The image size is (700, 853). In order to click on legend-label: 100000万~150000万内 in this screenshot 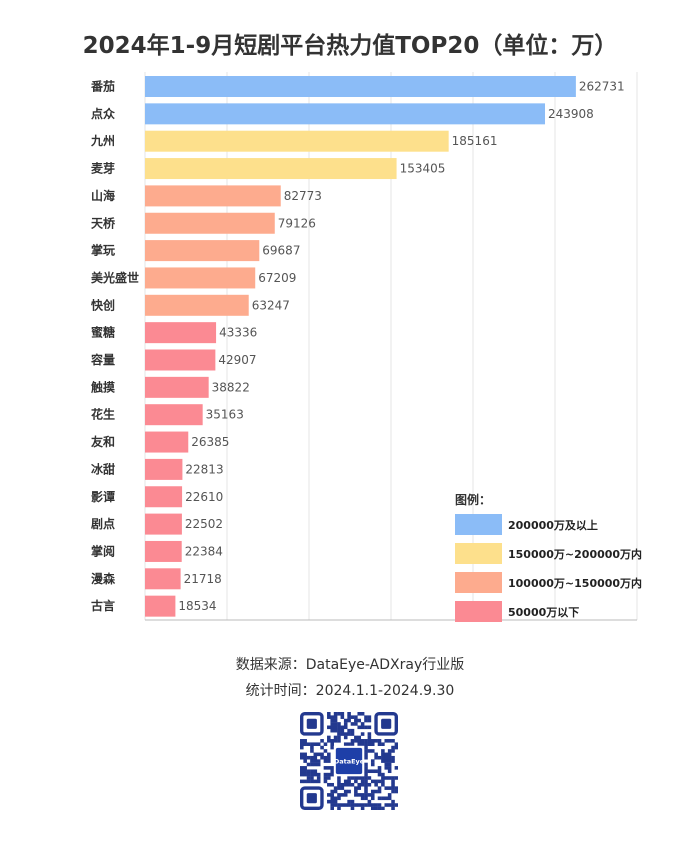, I will do `click(575, 583)`.